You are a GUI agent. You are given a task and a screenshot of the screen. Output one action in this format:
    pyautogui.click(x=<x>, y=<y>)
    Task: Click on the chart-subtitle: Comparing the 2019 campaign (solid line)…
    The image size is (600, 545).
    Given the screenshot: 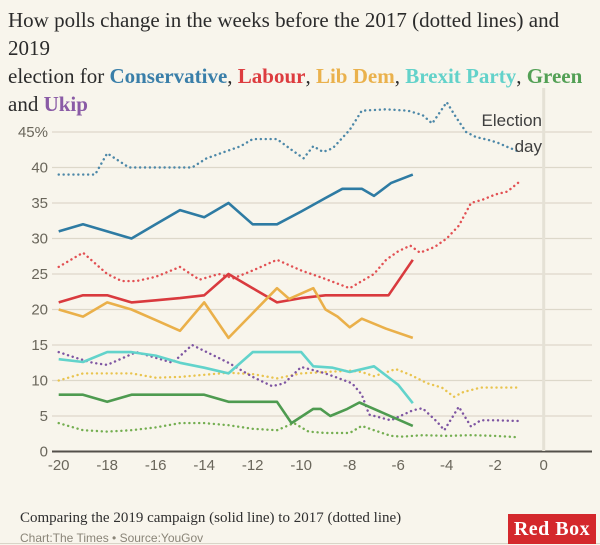 What is the action you would take?
    pyautogui.click(x=211, y=518)
    